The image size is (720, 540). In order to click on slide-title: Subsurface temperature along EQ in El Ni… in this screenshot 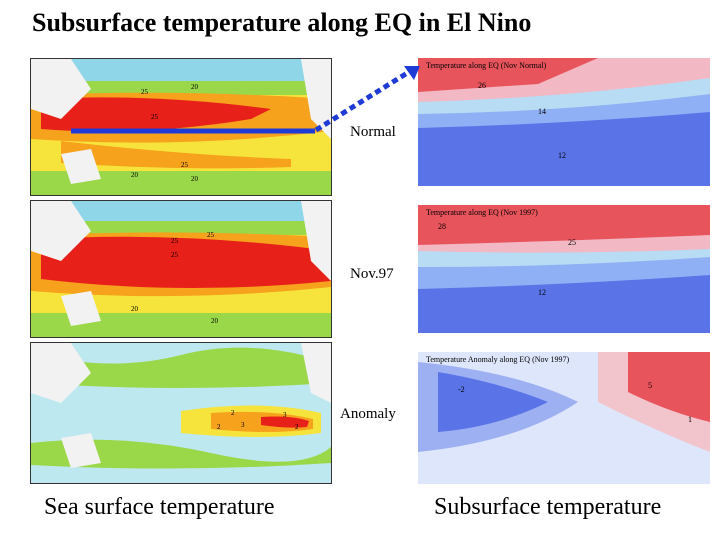, I will do `click(282, 22)`.